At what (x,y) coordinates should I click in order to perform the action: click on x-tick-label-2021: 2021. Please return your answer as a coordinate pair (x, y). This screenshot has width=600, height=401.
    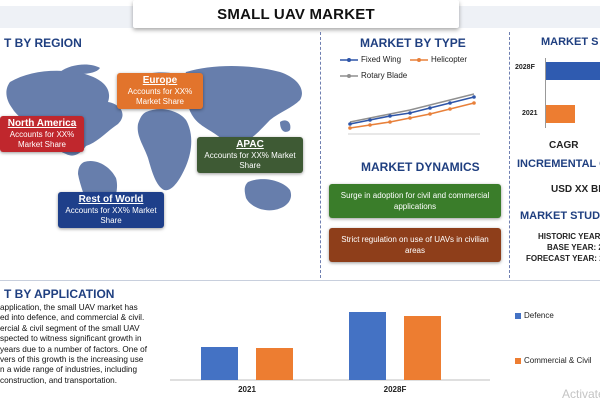
    Looking at the image, I should click on (247, 389).